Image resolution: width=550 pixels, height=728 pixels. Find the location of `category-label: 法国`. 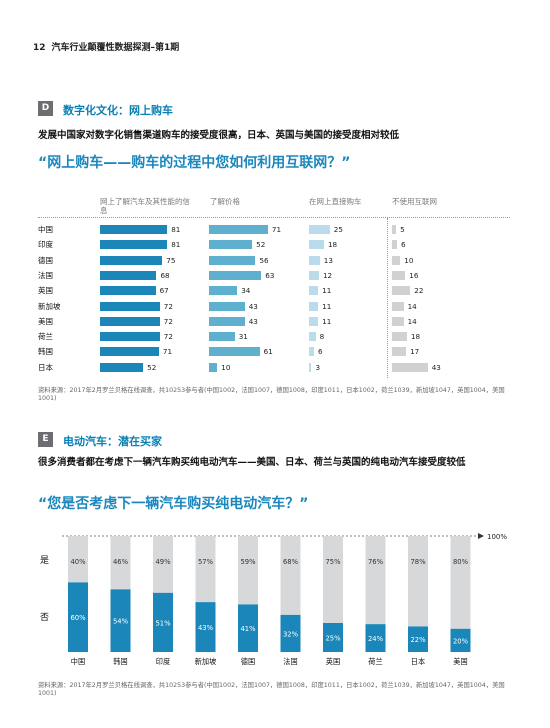

category-label: 法国 is located at coordinates (290, 661).